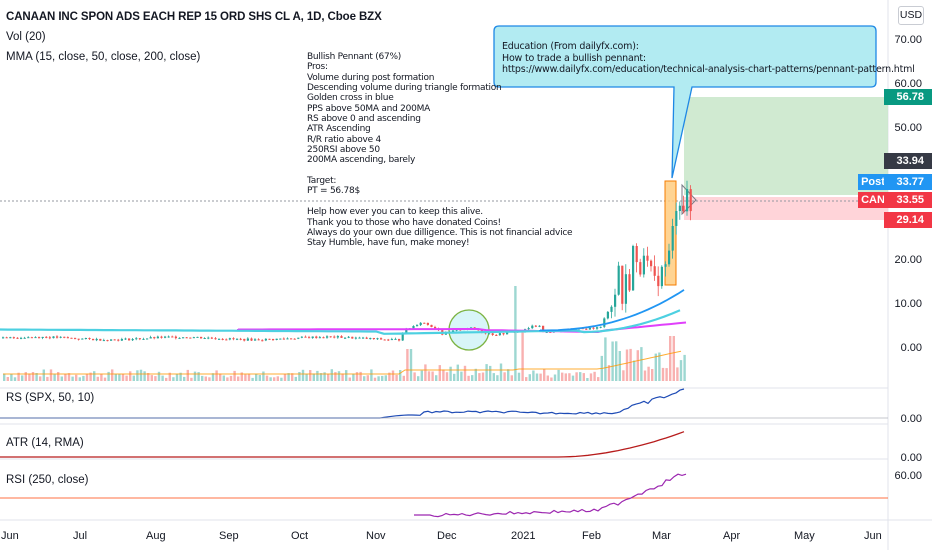 The image size is (932, 555). Describe the element at coordinates (50, 398) in the screenshot. I see `rs-indicator-label: RS (SPX, 50, 10)` at that location.